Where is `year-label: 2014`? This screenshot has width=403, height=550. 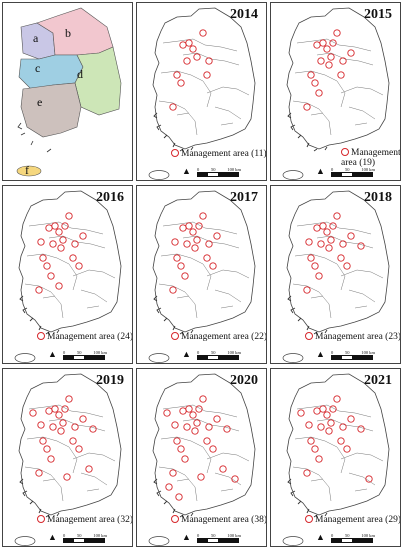 year-label: 2014 is located at coordinates (244, 14).